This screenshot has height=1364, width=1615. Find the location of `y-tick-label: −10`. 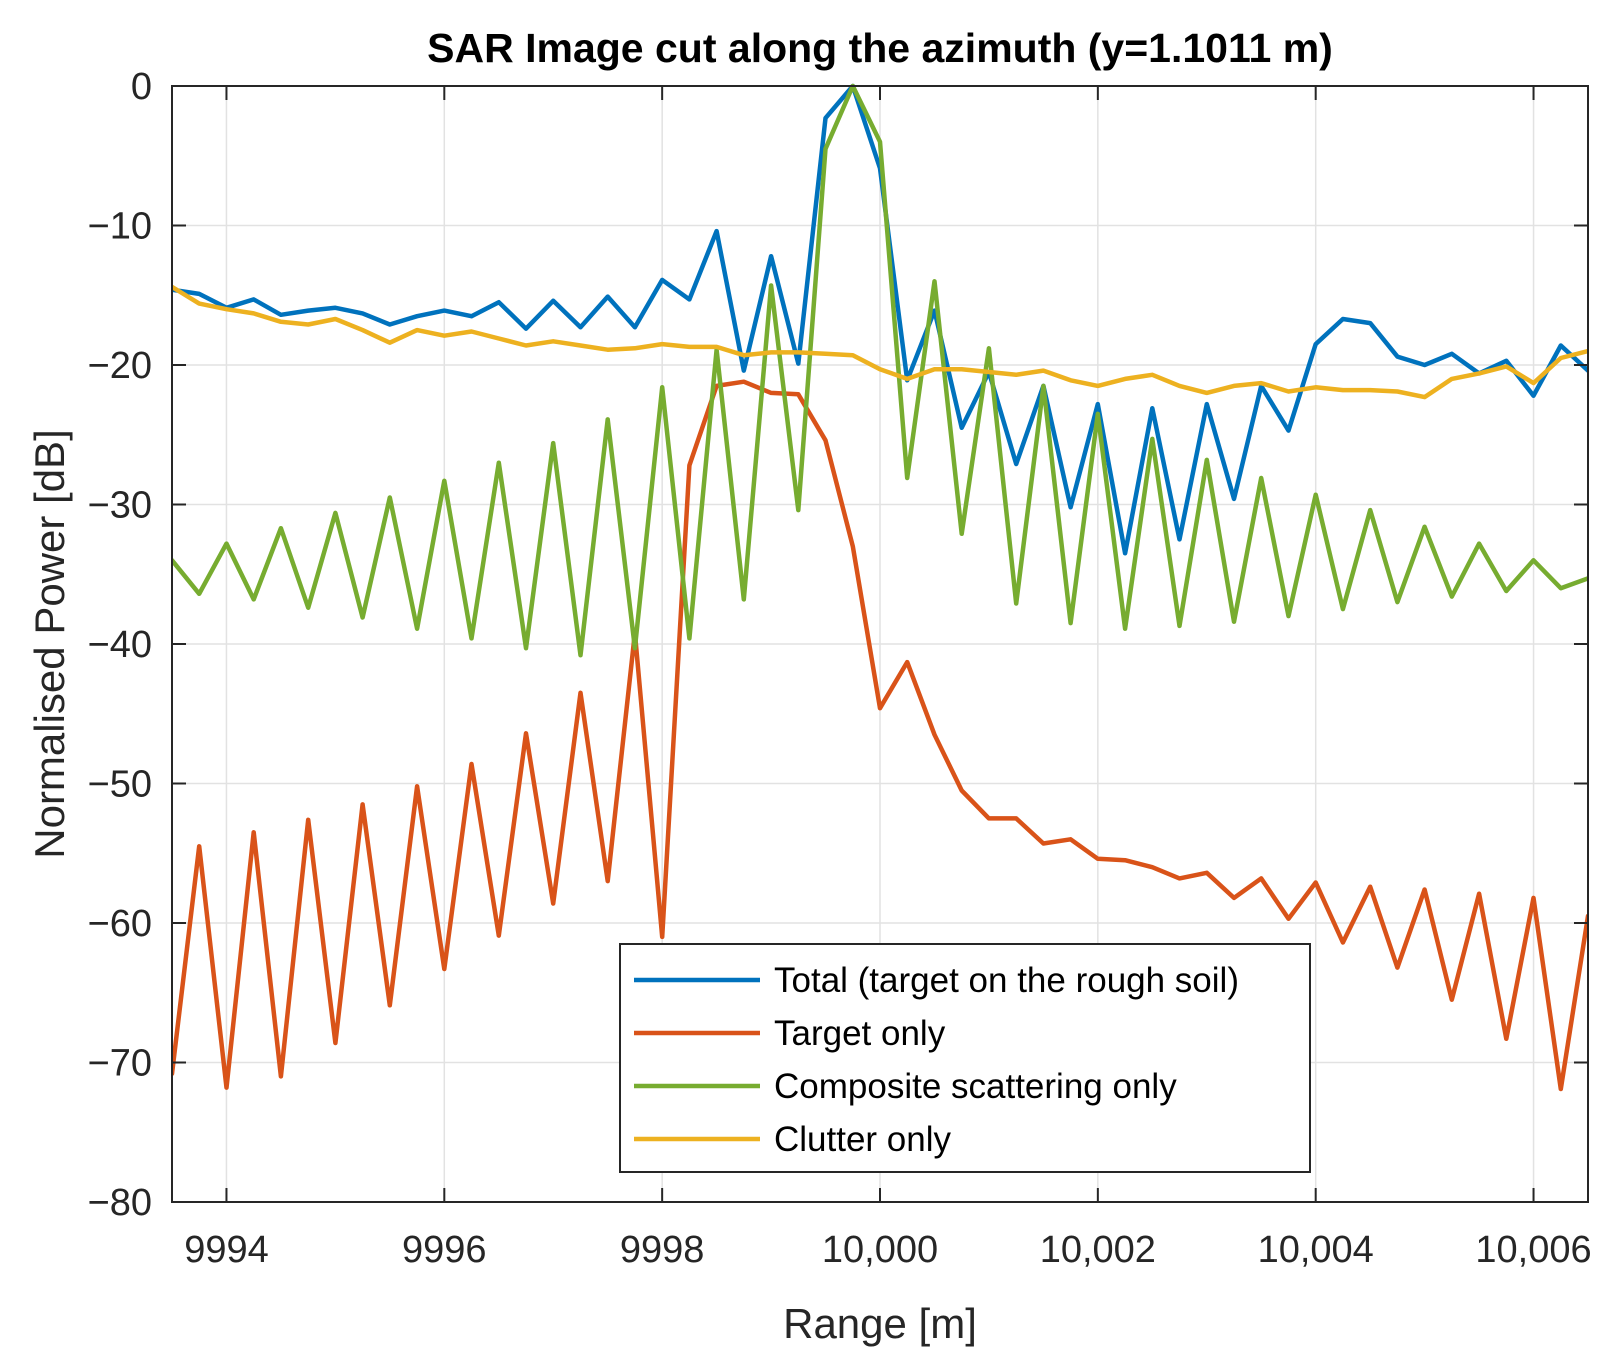

y-tick-label: −10 is located at coordinates (120, 227).